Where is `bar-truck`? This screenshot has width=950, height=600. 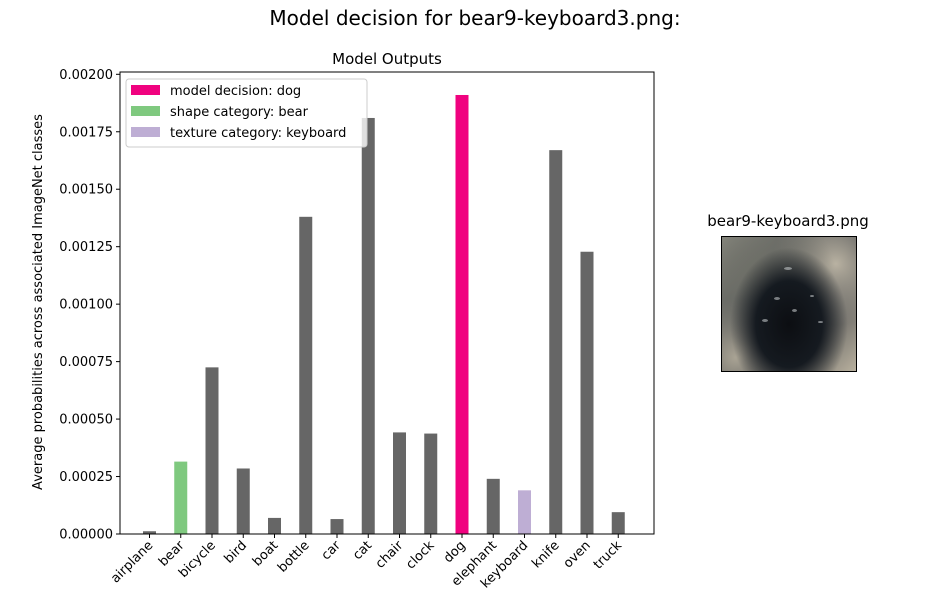 bar-truck is located at coordinates (618, 523).